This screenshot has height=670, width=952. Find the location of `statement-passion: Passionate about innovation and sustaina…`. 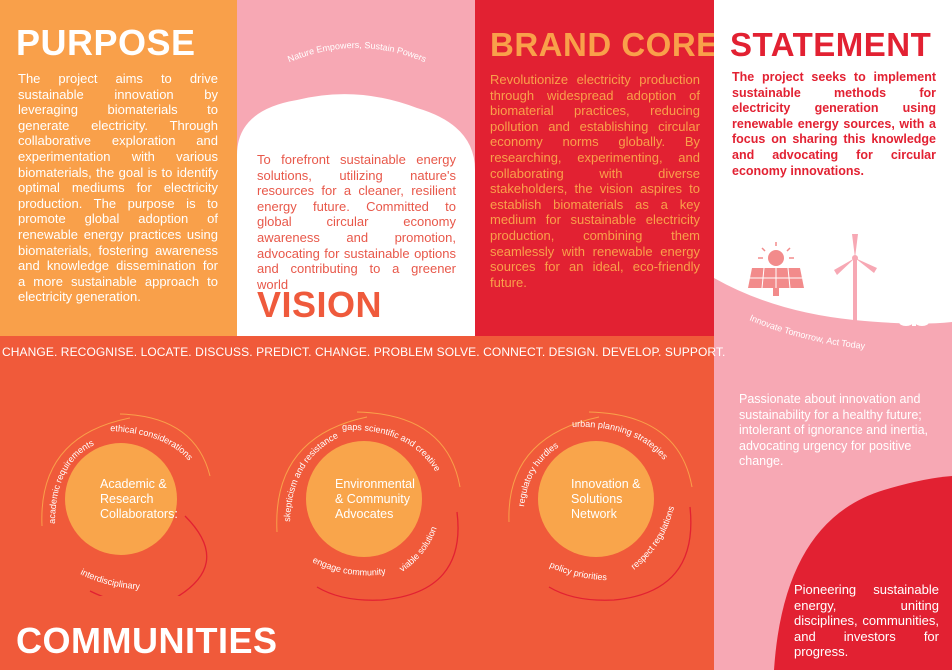

statement-passion: Passionate about innovation and sustaina… is located at coordinates (834, 430).